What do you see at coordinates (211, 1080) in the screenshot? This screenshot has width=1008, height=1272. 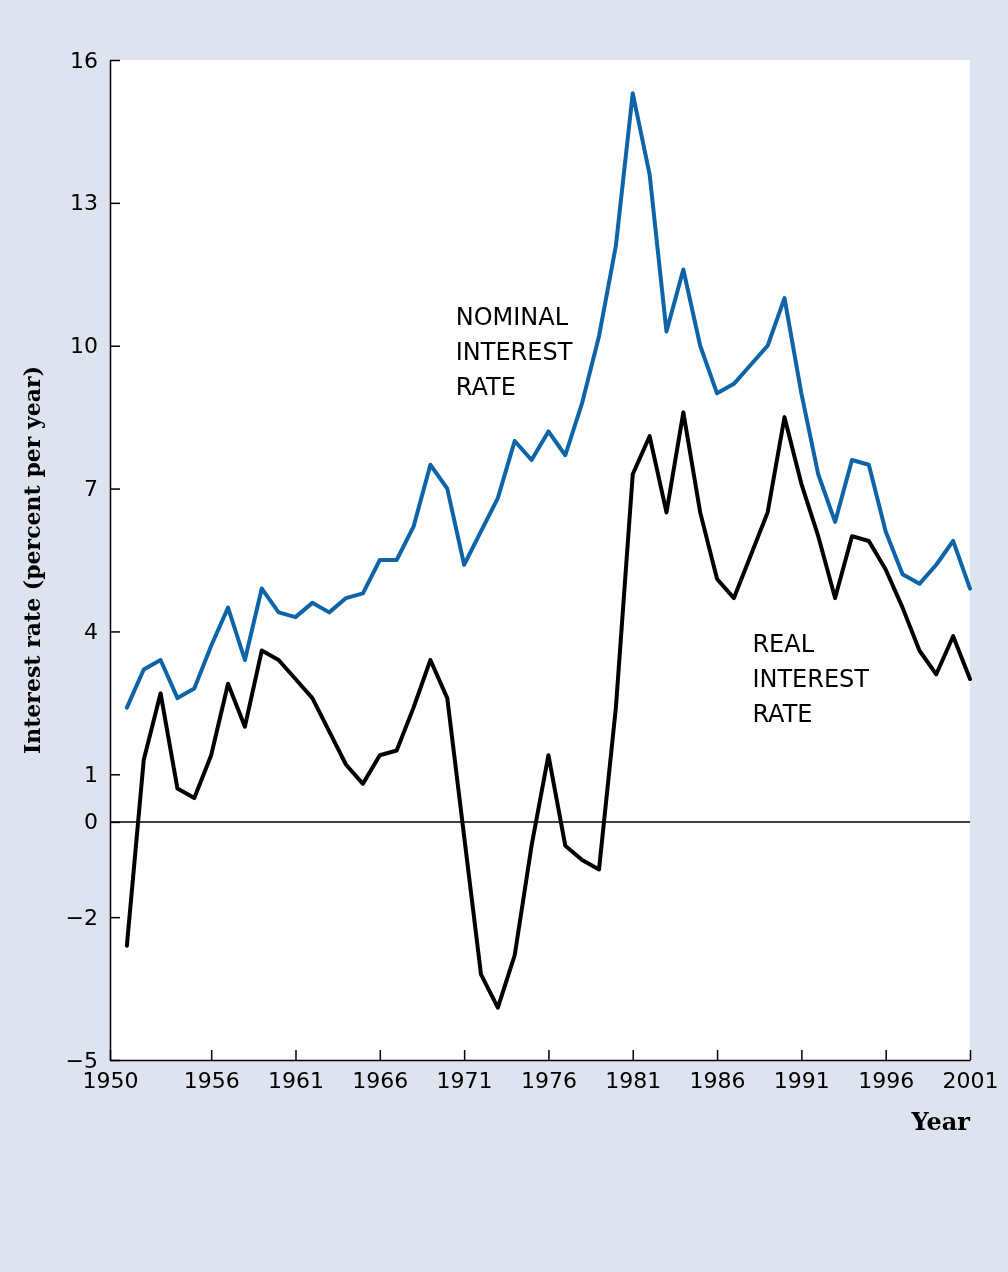 I see `x-tick-label: 1956` at bounding box center [211, 1080].